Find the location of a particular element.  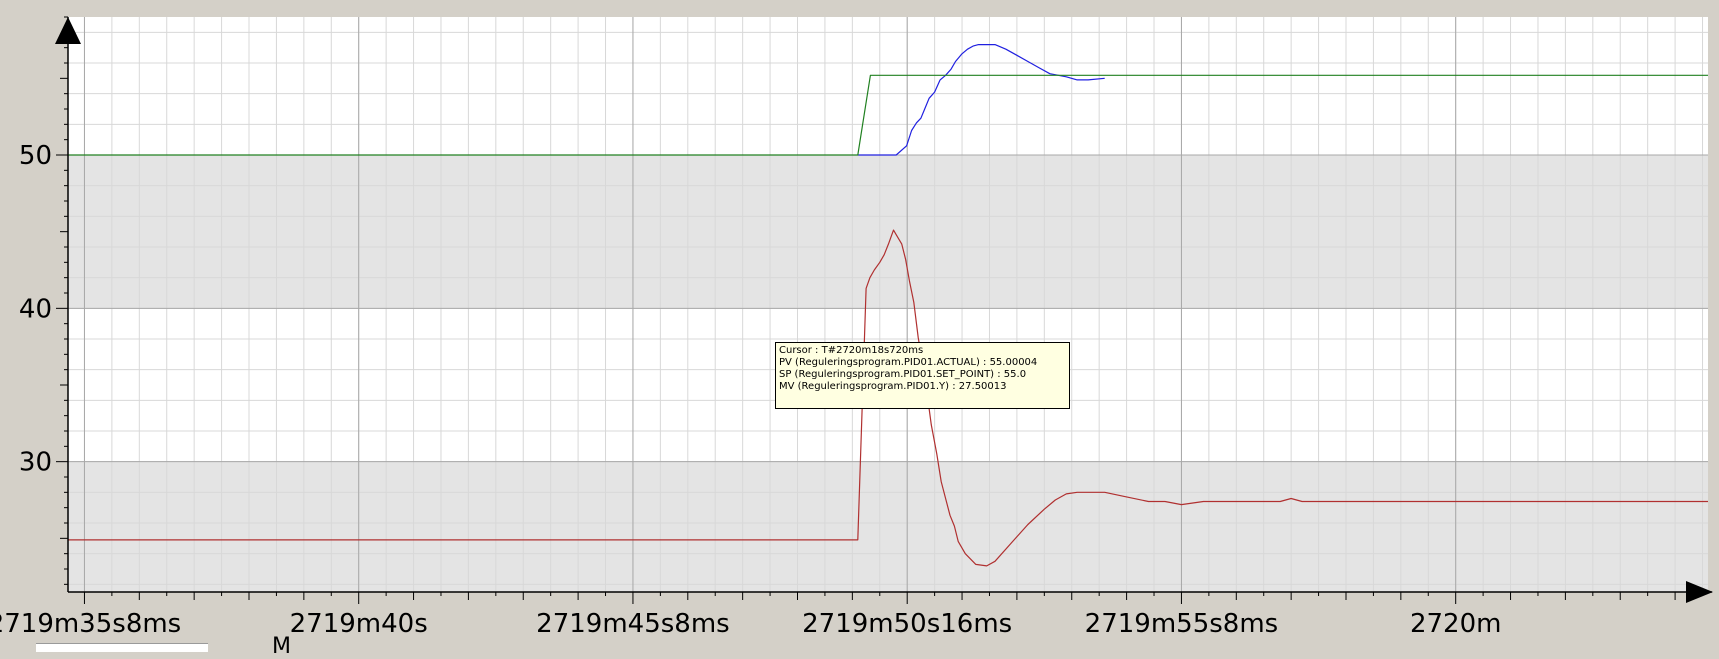

tooltip-cursor-line: Cursor : T#2720m18s720ms is located at coordinates (851, 350).